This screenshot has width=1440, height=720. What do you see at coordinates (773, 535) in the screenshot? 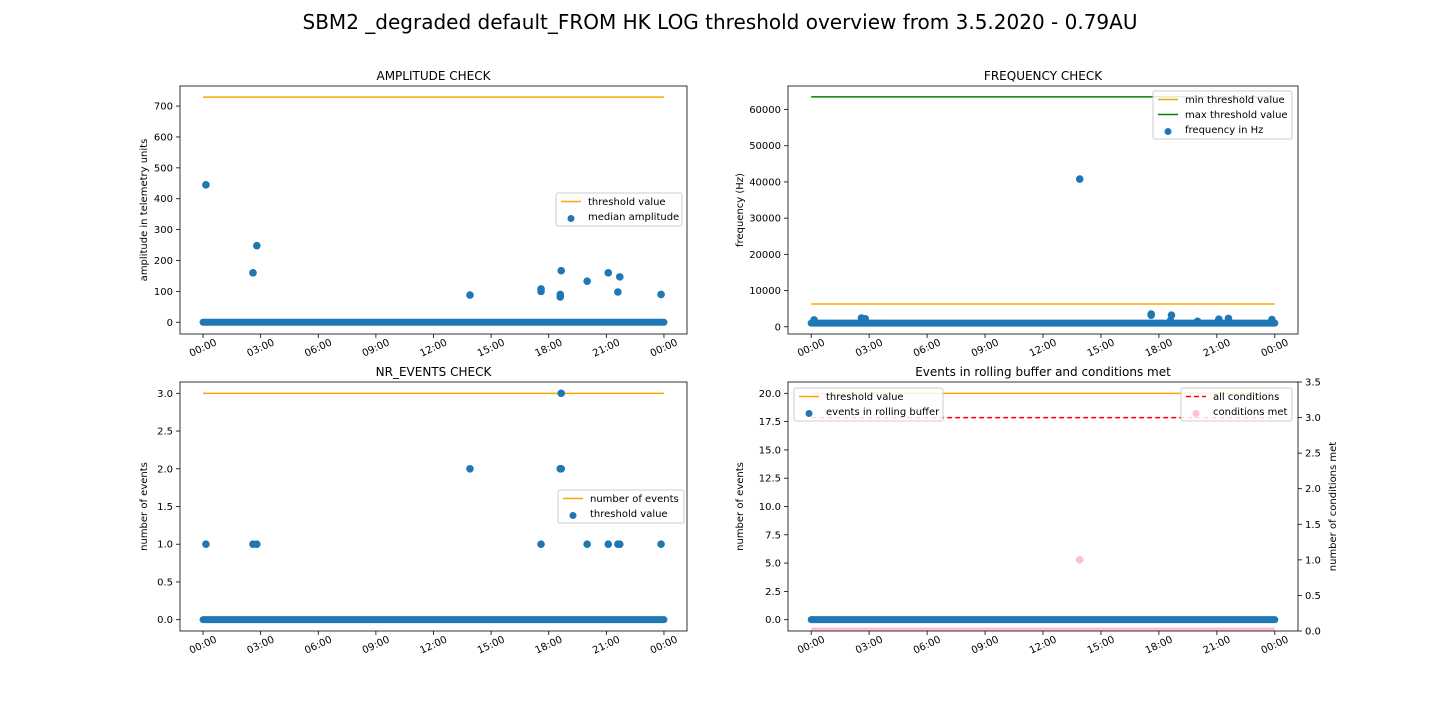
I see `y-tick-label: 7.5` at bounding box center [773, 535].